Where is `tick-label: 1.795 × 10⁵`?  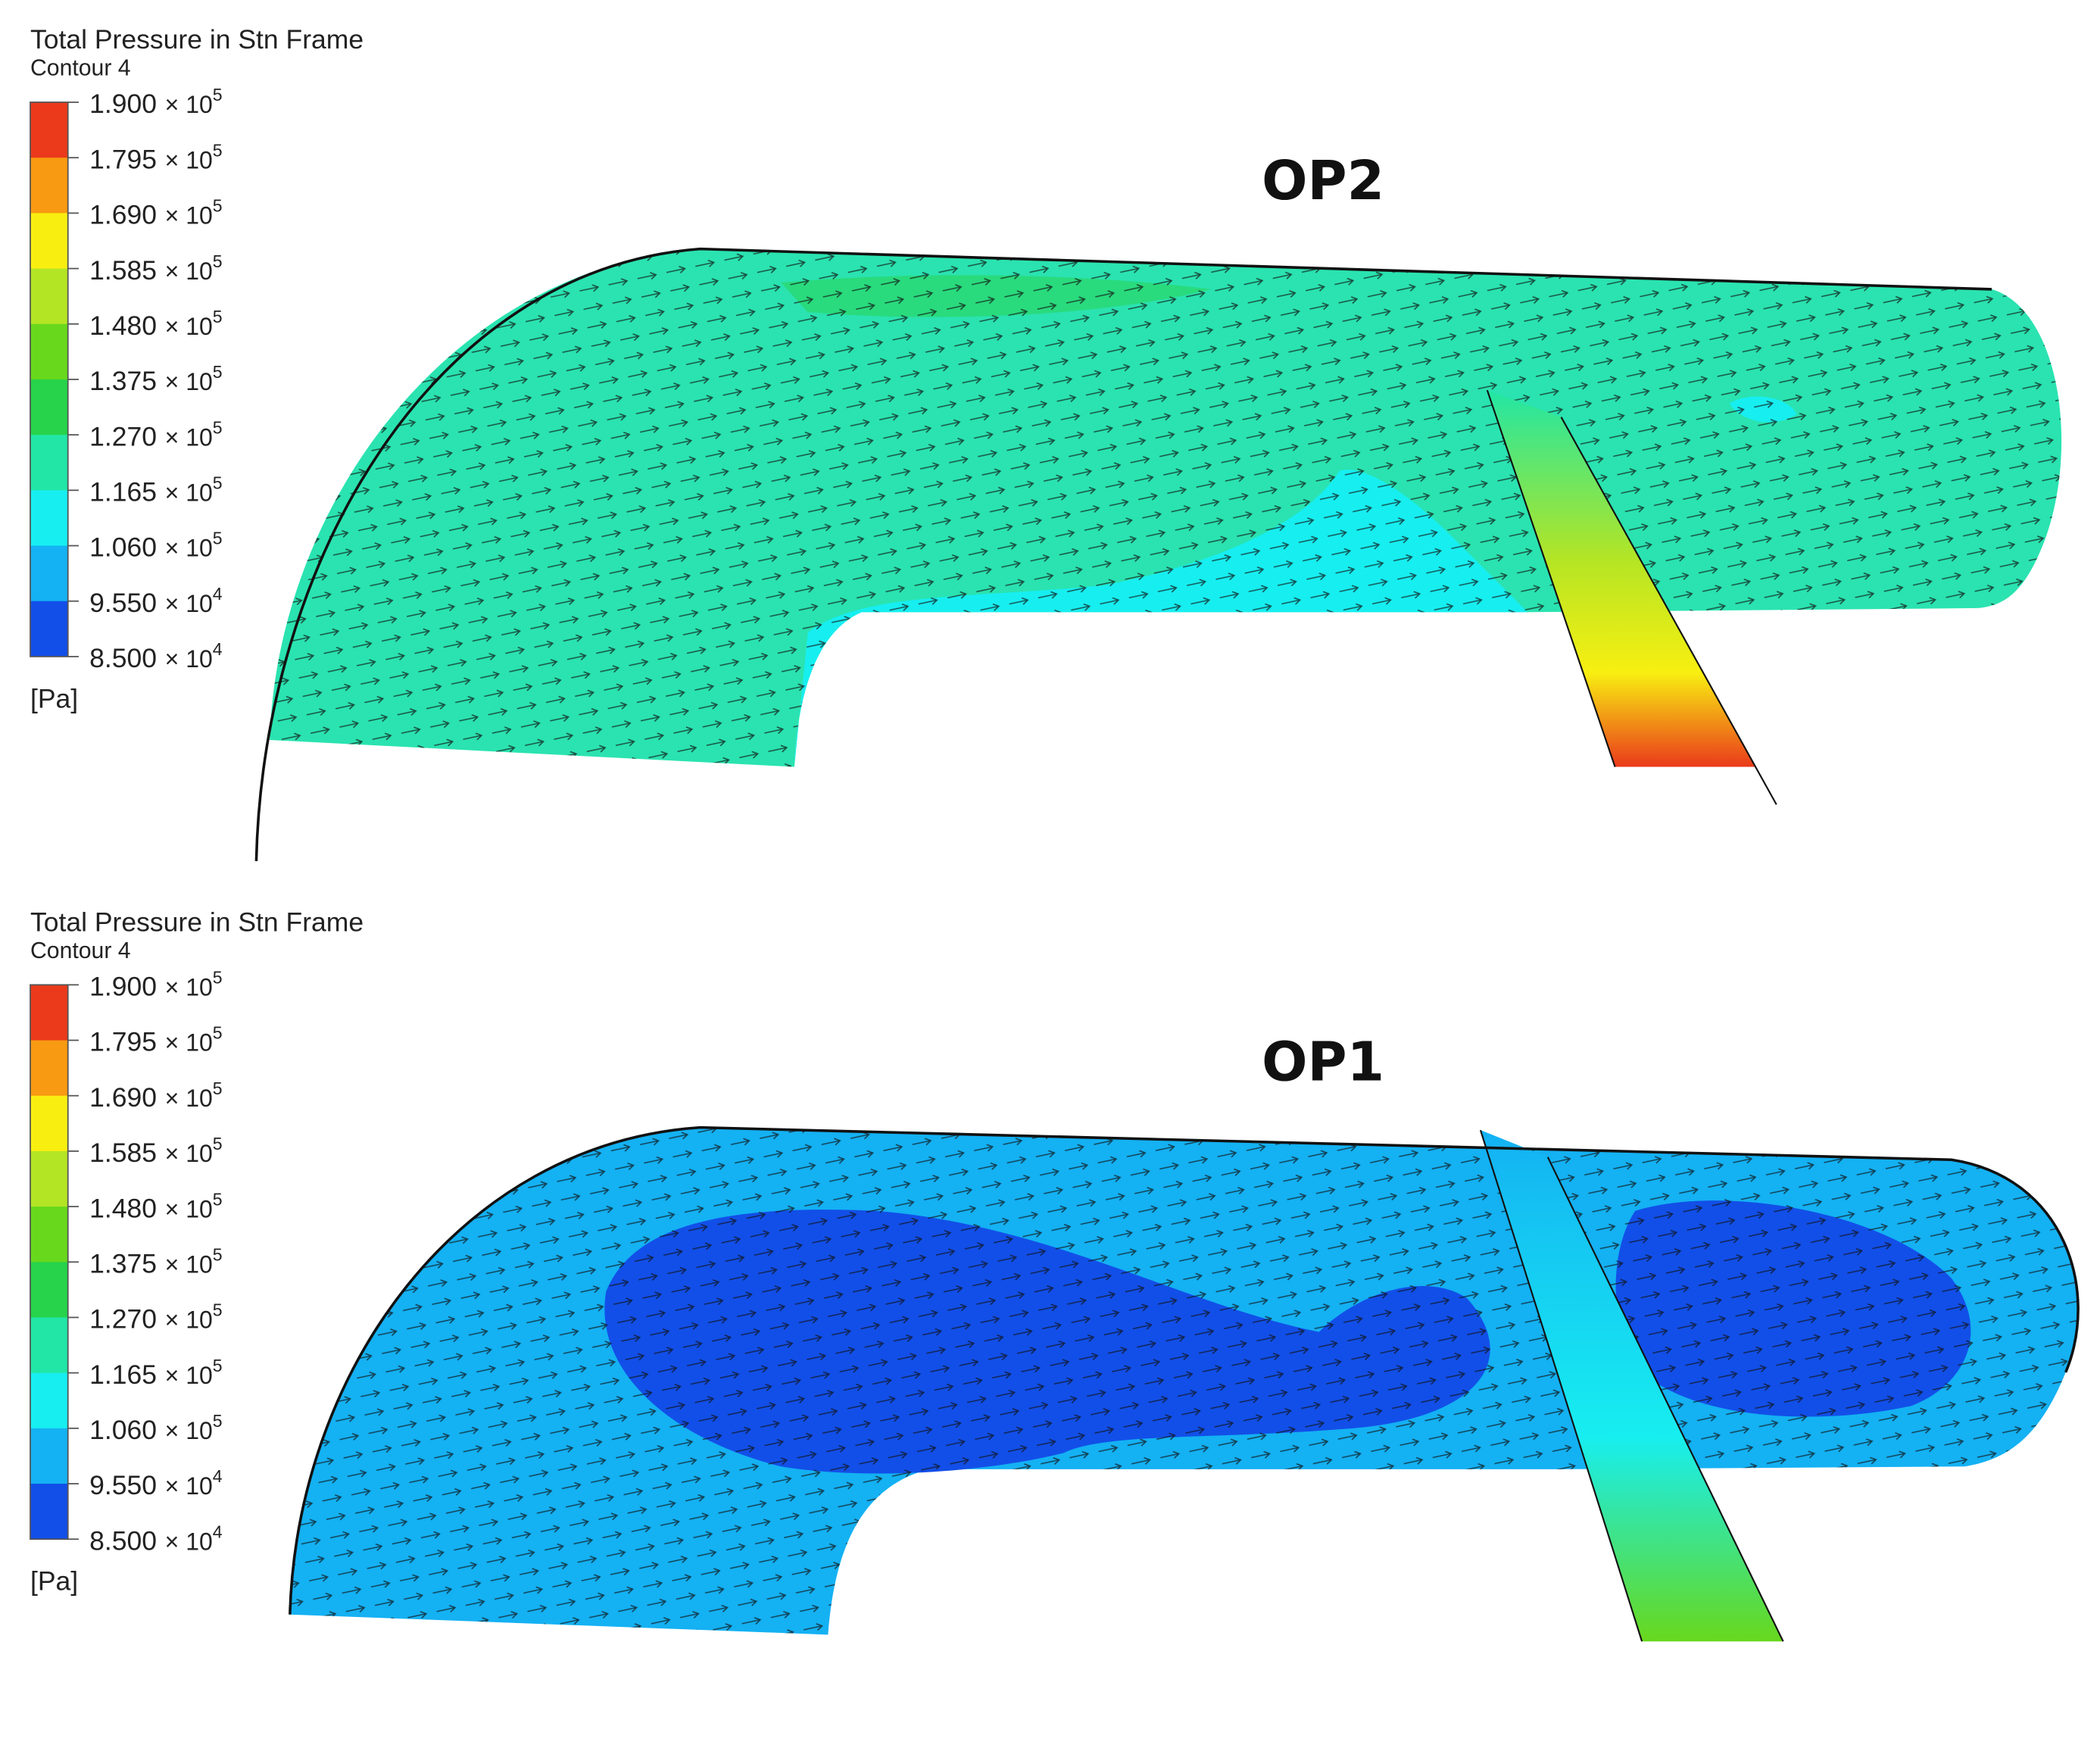
tick-label: 1.795 × 10⁵ is located at coordinates (156, 157).